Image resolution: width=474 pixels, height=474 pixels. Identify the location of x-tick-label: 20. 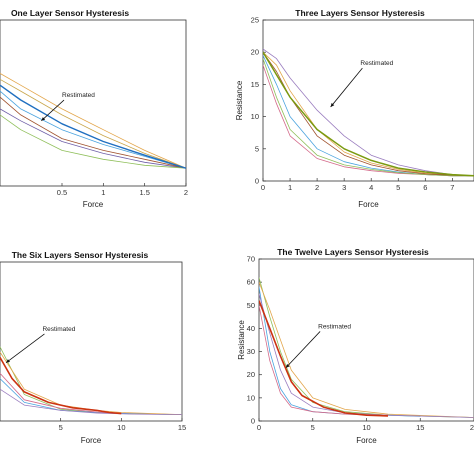
(472, 427).